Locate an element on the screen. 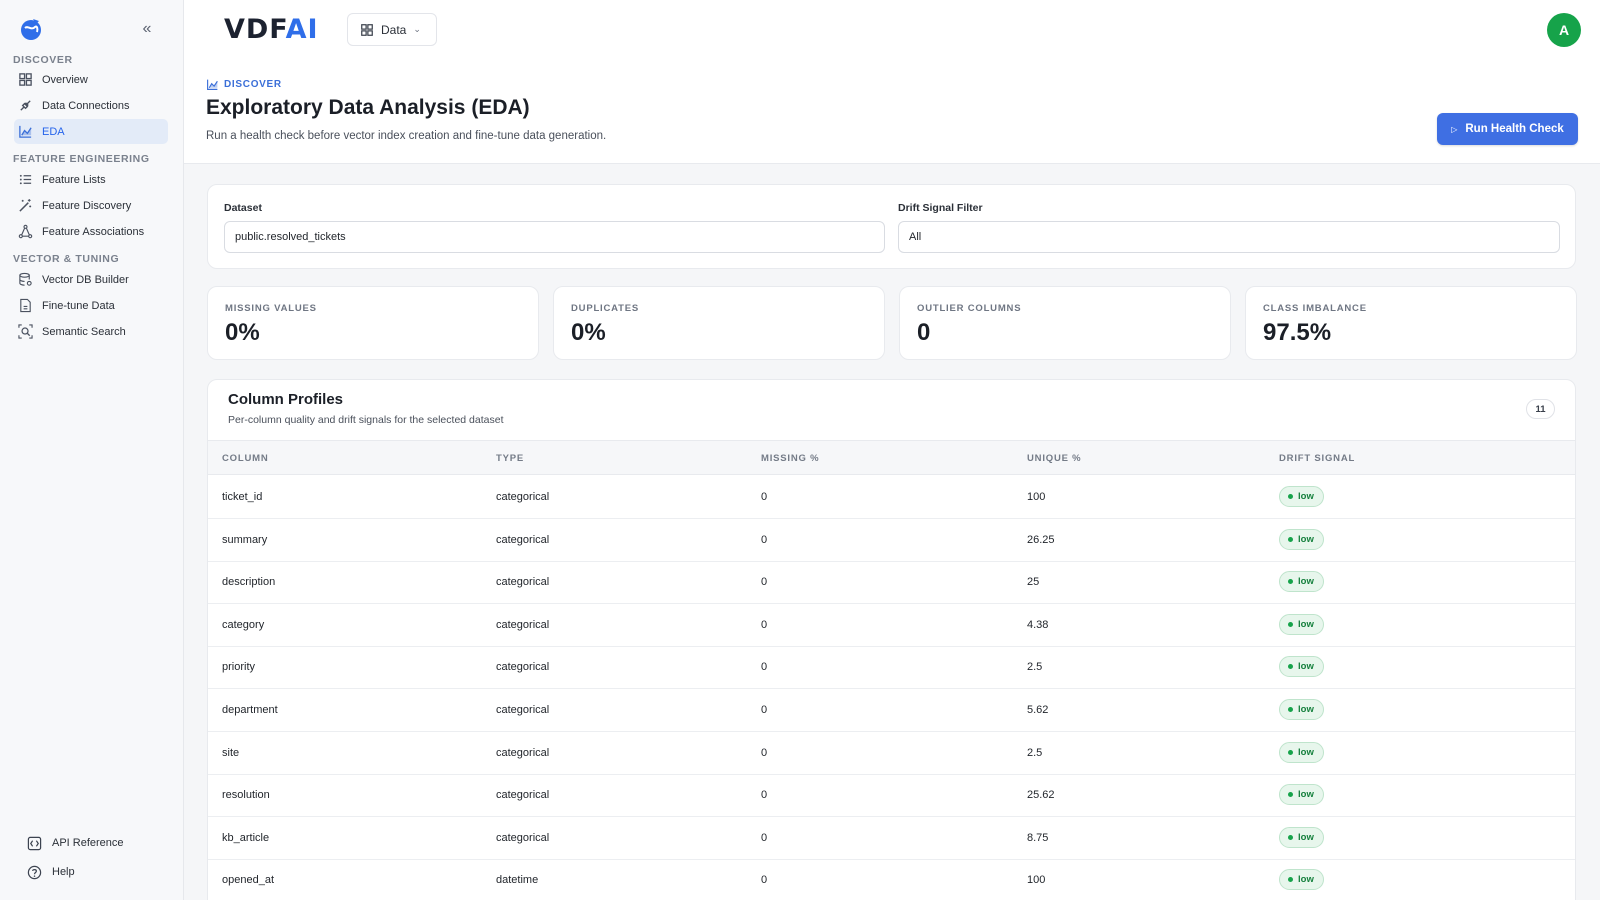 This screenshot has width=1600, height=900. column-header-drift: Drift Signal is located at coordinates (1317, 458).